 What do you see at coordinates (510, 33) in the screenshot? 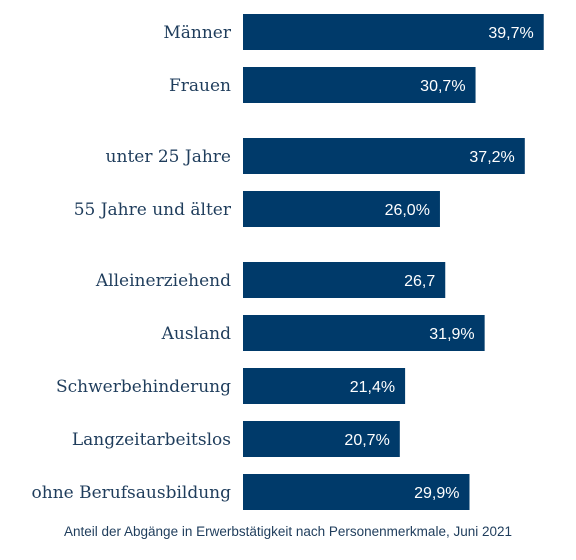
I see `value-label: 39,7%` at bounding box center [510, 33].